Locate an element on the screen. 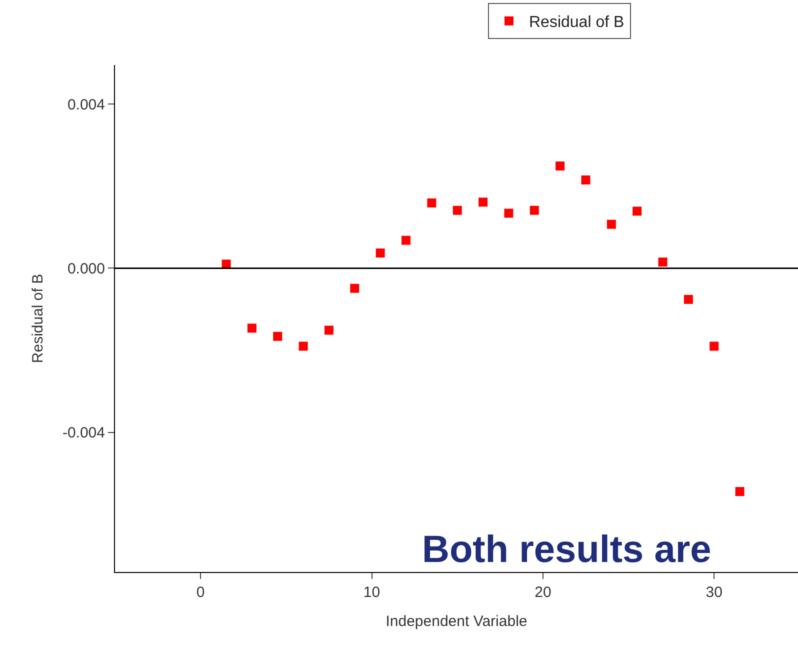  y-tick-label: -0.004 is located at coordinates (83, 433).